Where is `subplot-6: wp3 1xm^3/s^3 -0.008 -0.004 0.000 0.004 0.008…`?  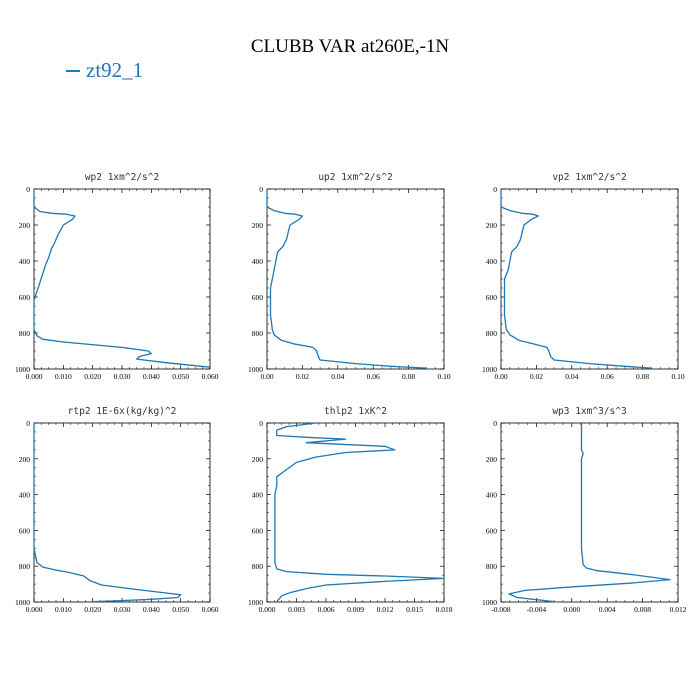 subplot-6: wp3 1xm^3/s^3 -0.008 -0.004 0.000 0.004 0.008… is located at coordinates (584, 510).